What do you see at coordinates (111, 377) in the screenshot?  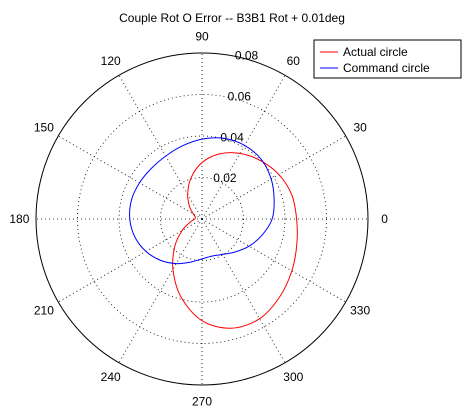 I see `angle-tick-label: 240` at bounding box center [111, 377].